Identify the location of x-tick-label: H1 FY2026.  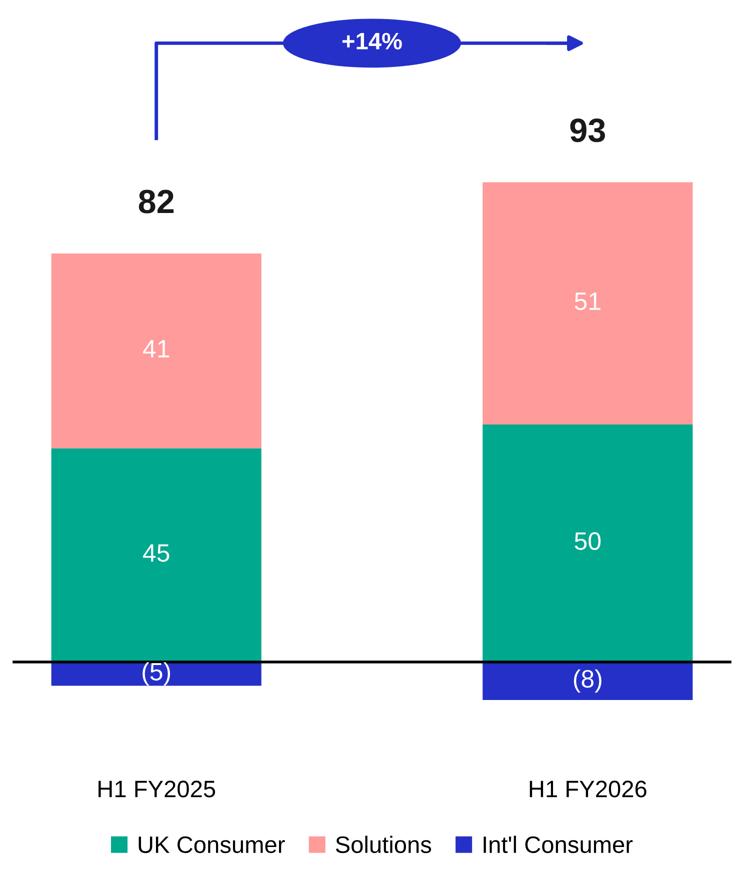
(588, 789).